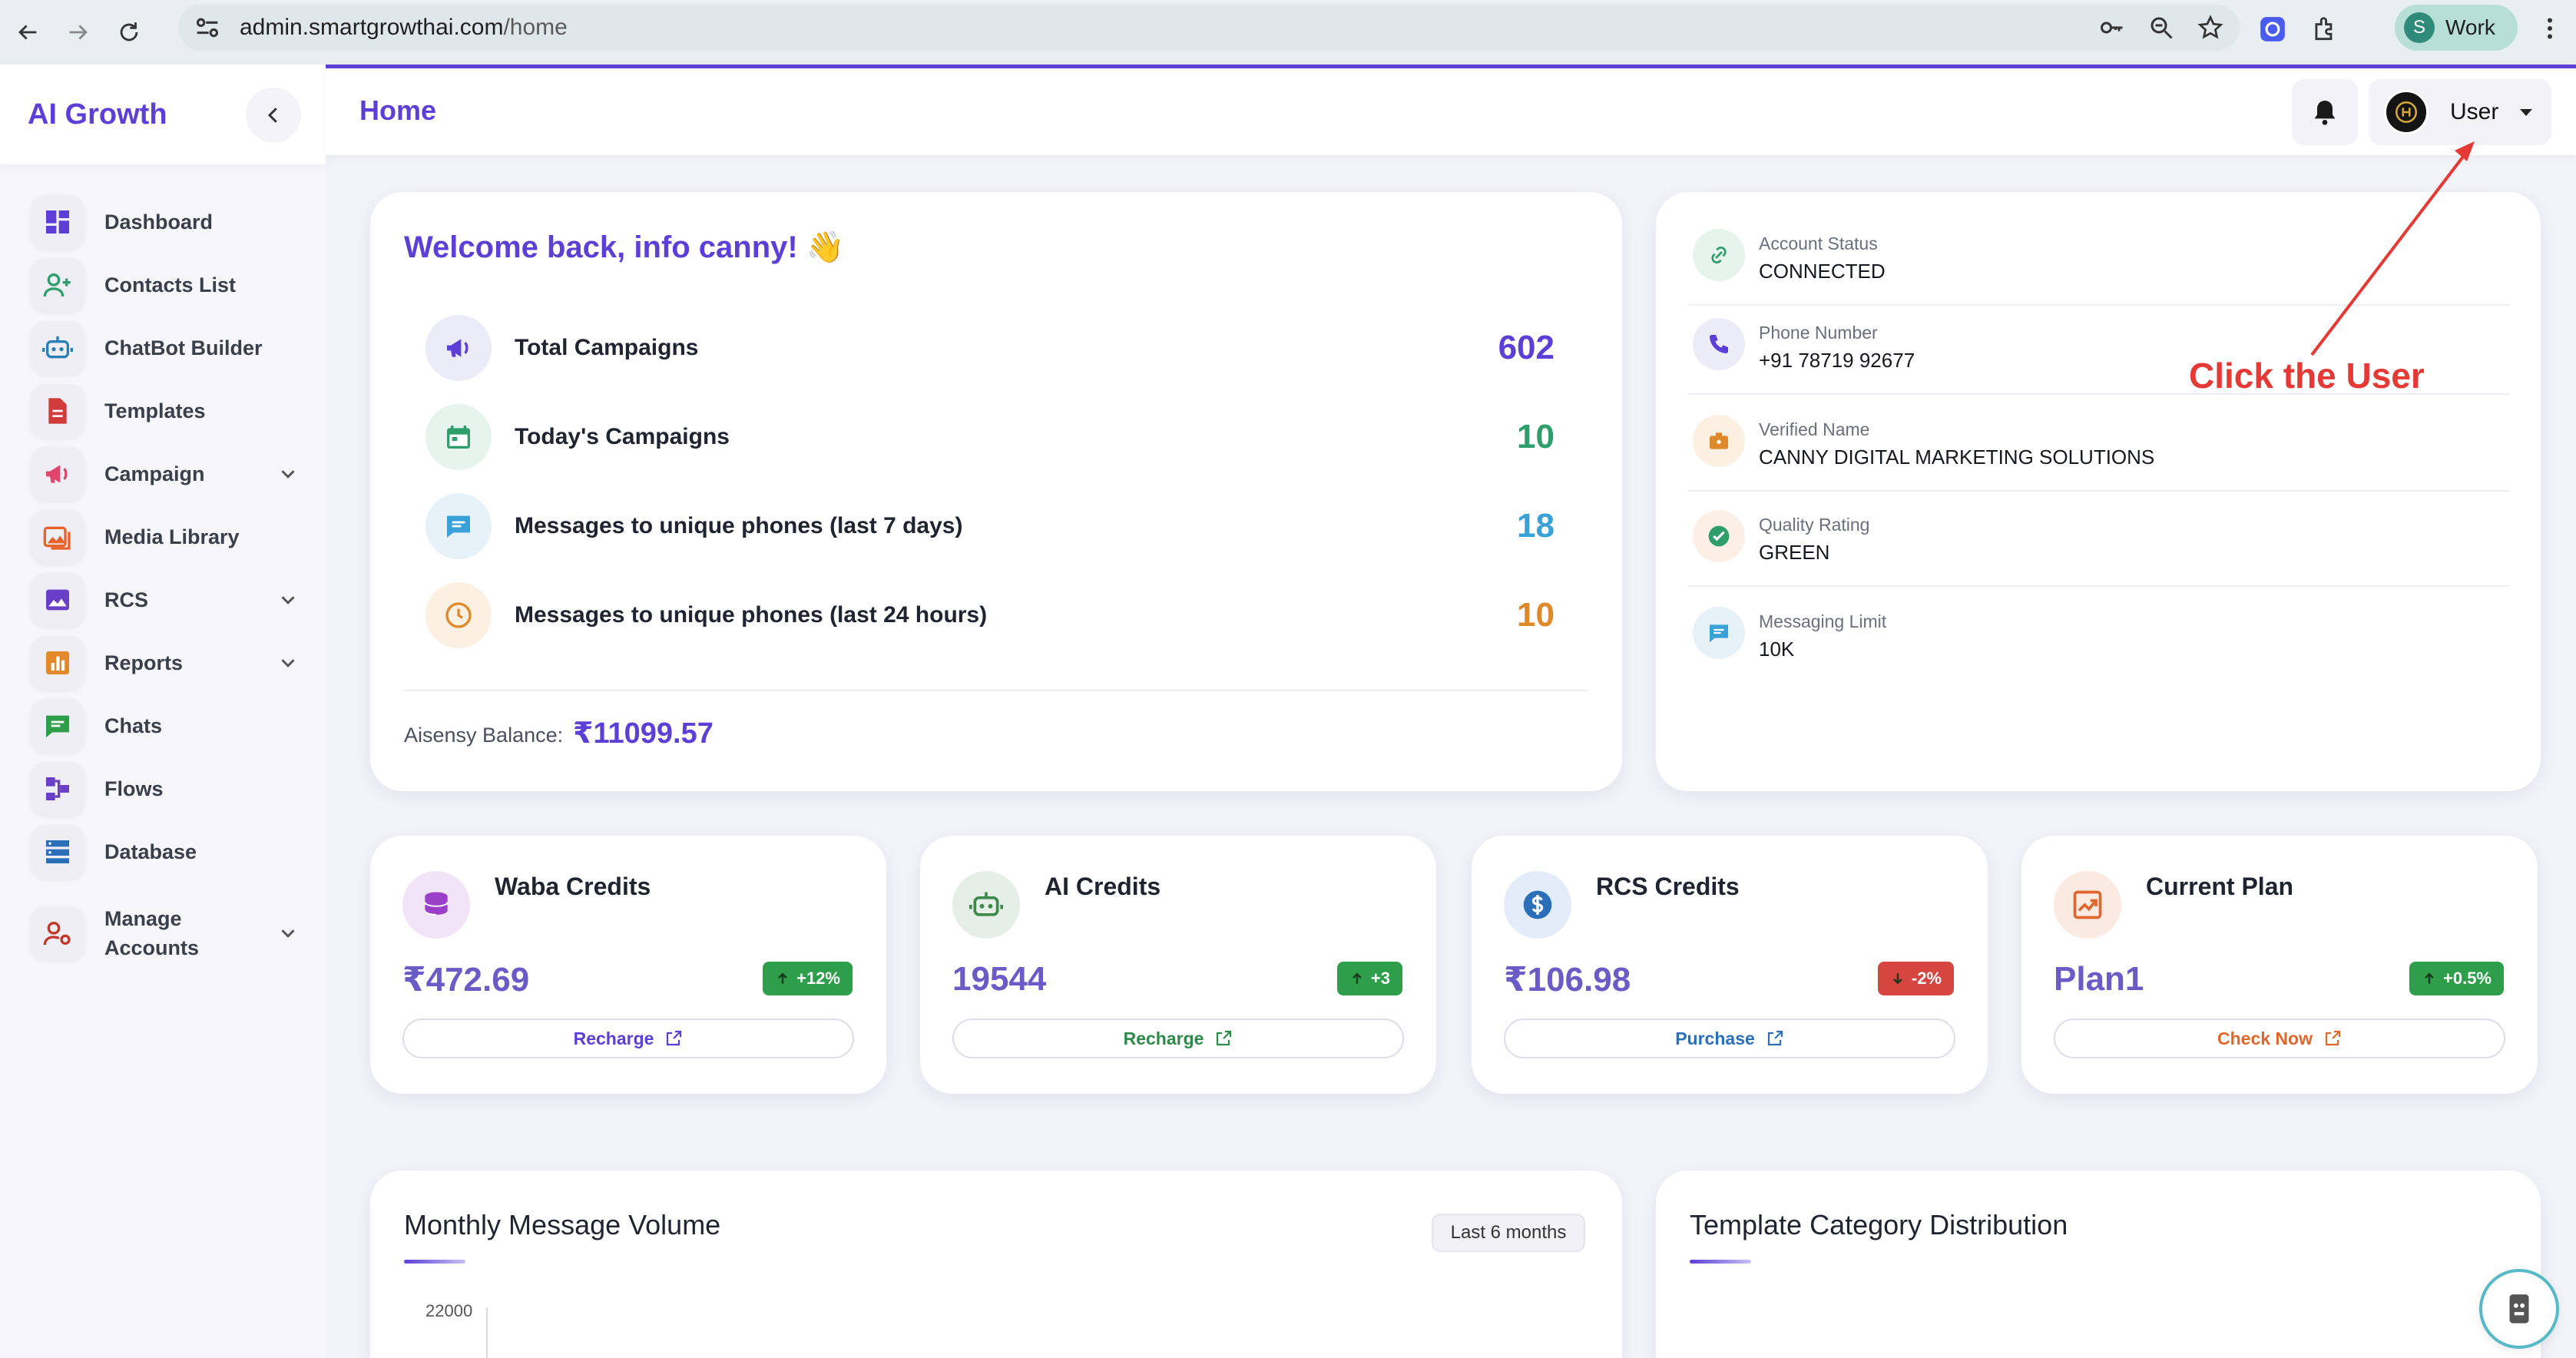 The width and height of the screenshot is (2576, 1358). I want to click on button-label: Purchase, so click(1715, 1038).